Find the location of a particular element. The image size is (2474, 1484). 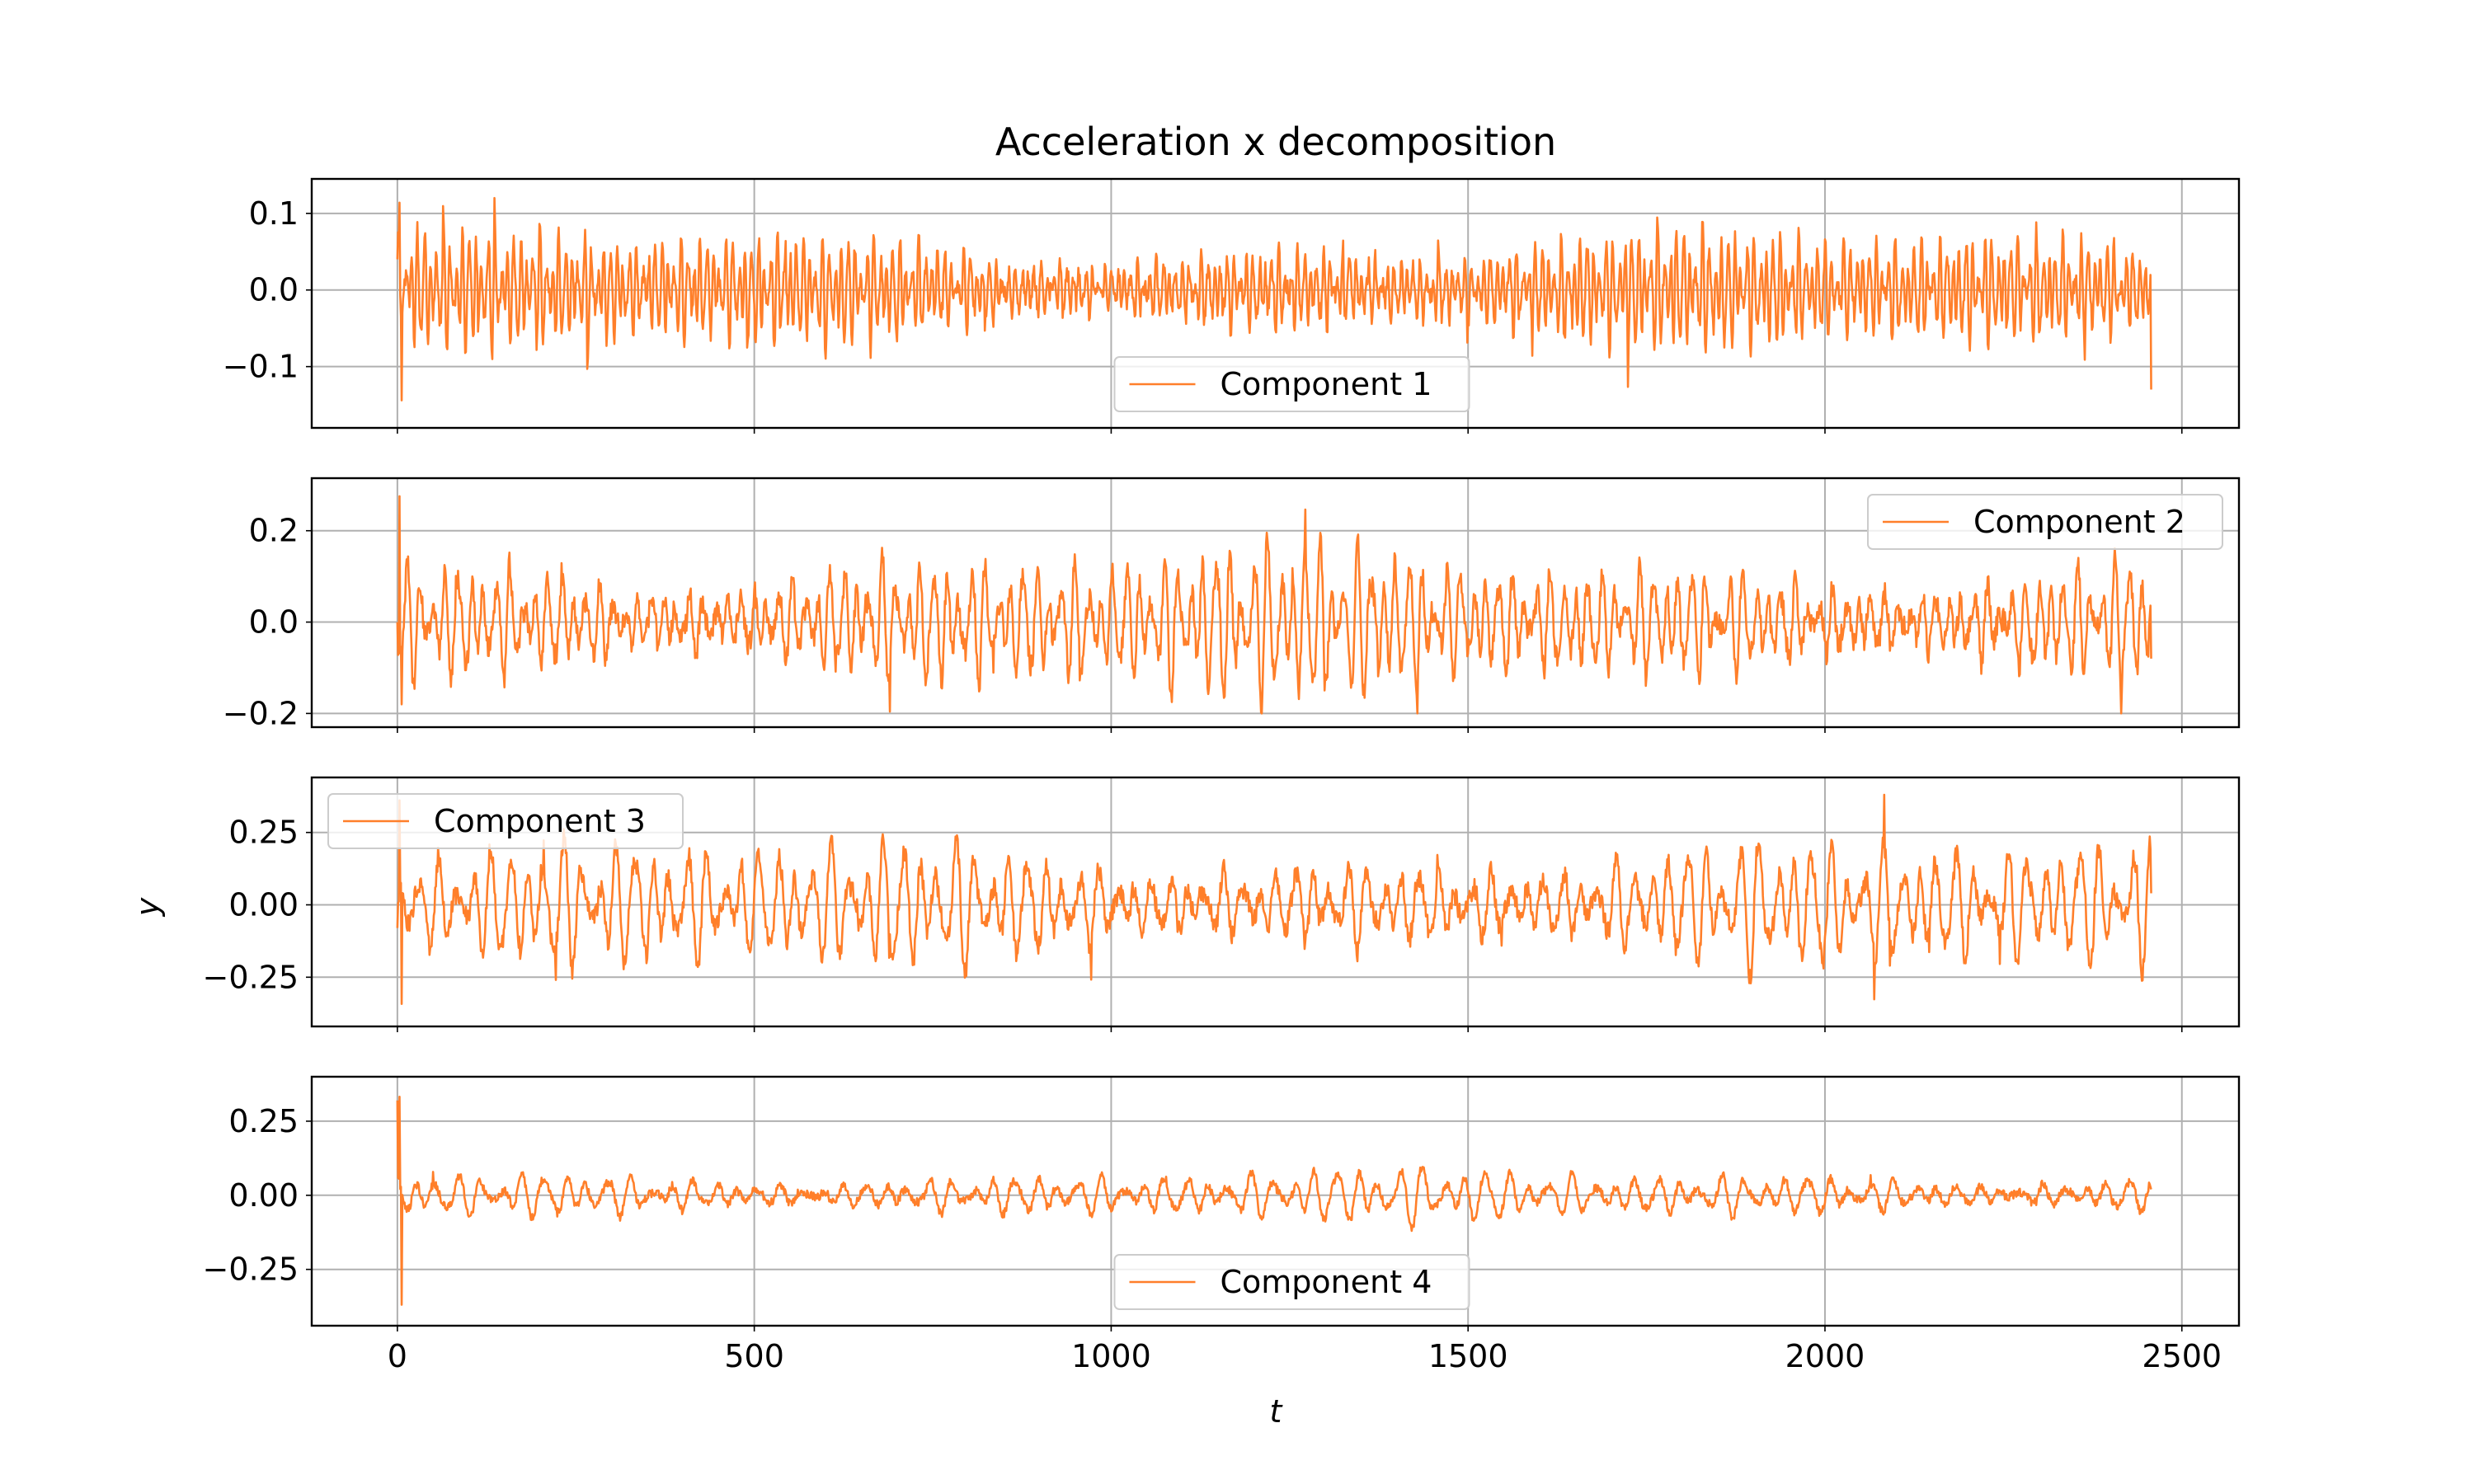

subplot-2: 0.2 0.0 −0.2 Component 2 is located at coordinates (1232, 605).